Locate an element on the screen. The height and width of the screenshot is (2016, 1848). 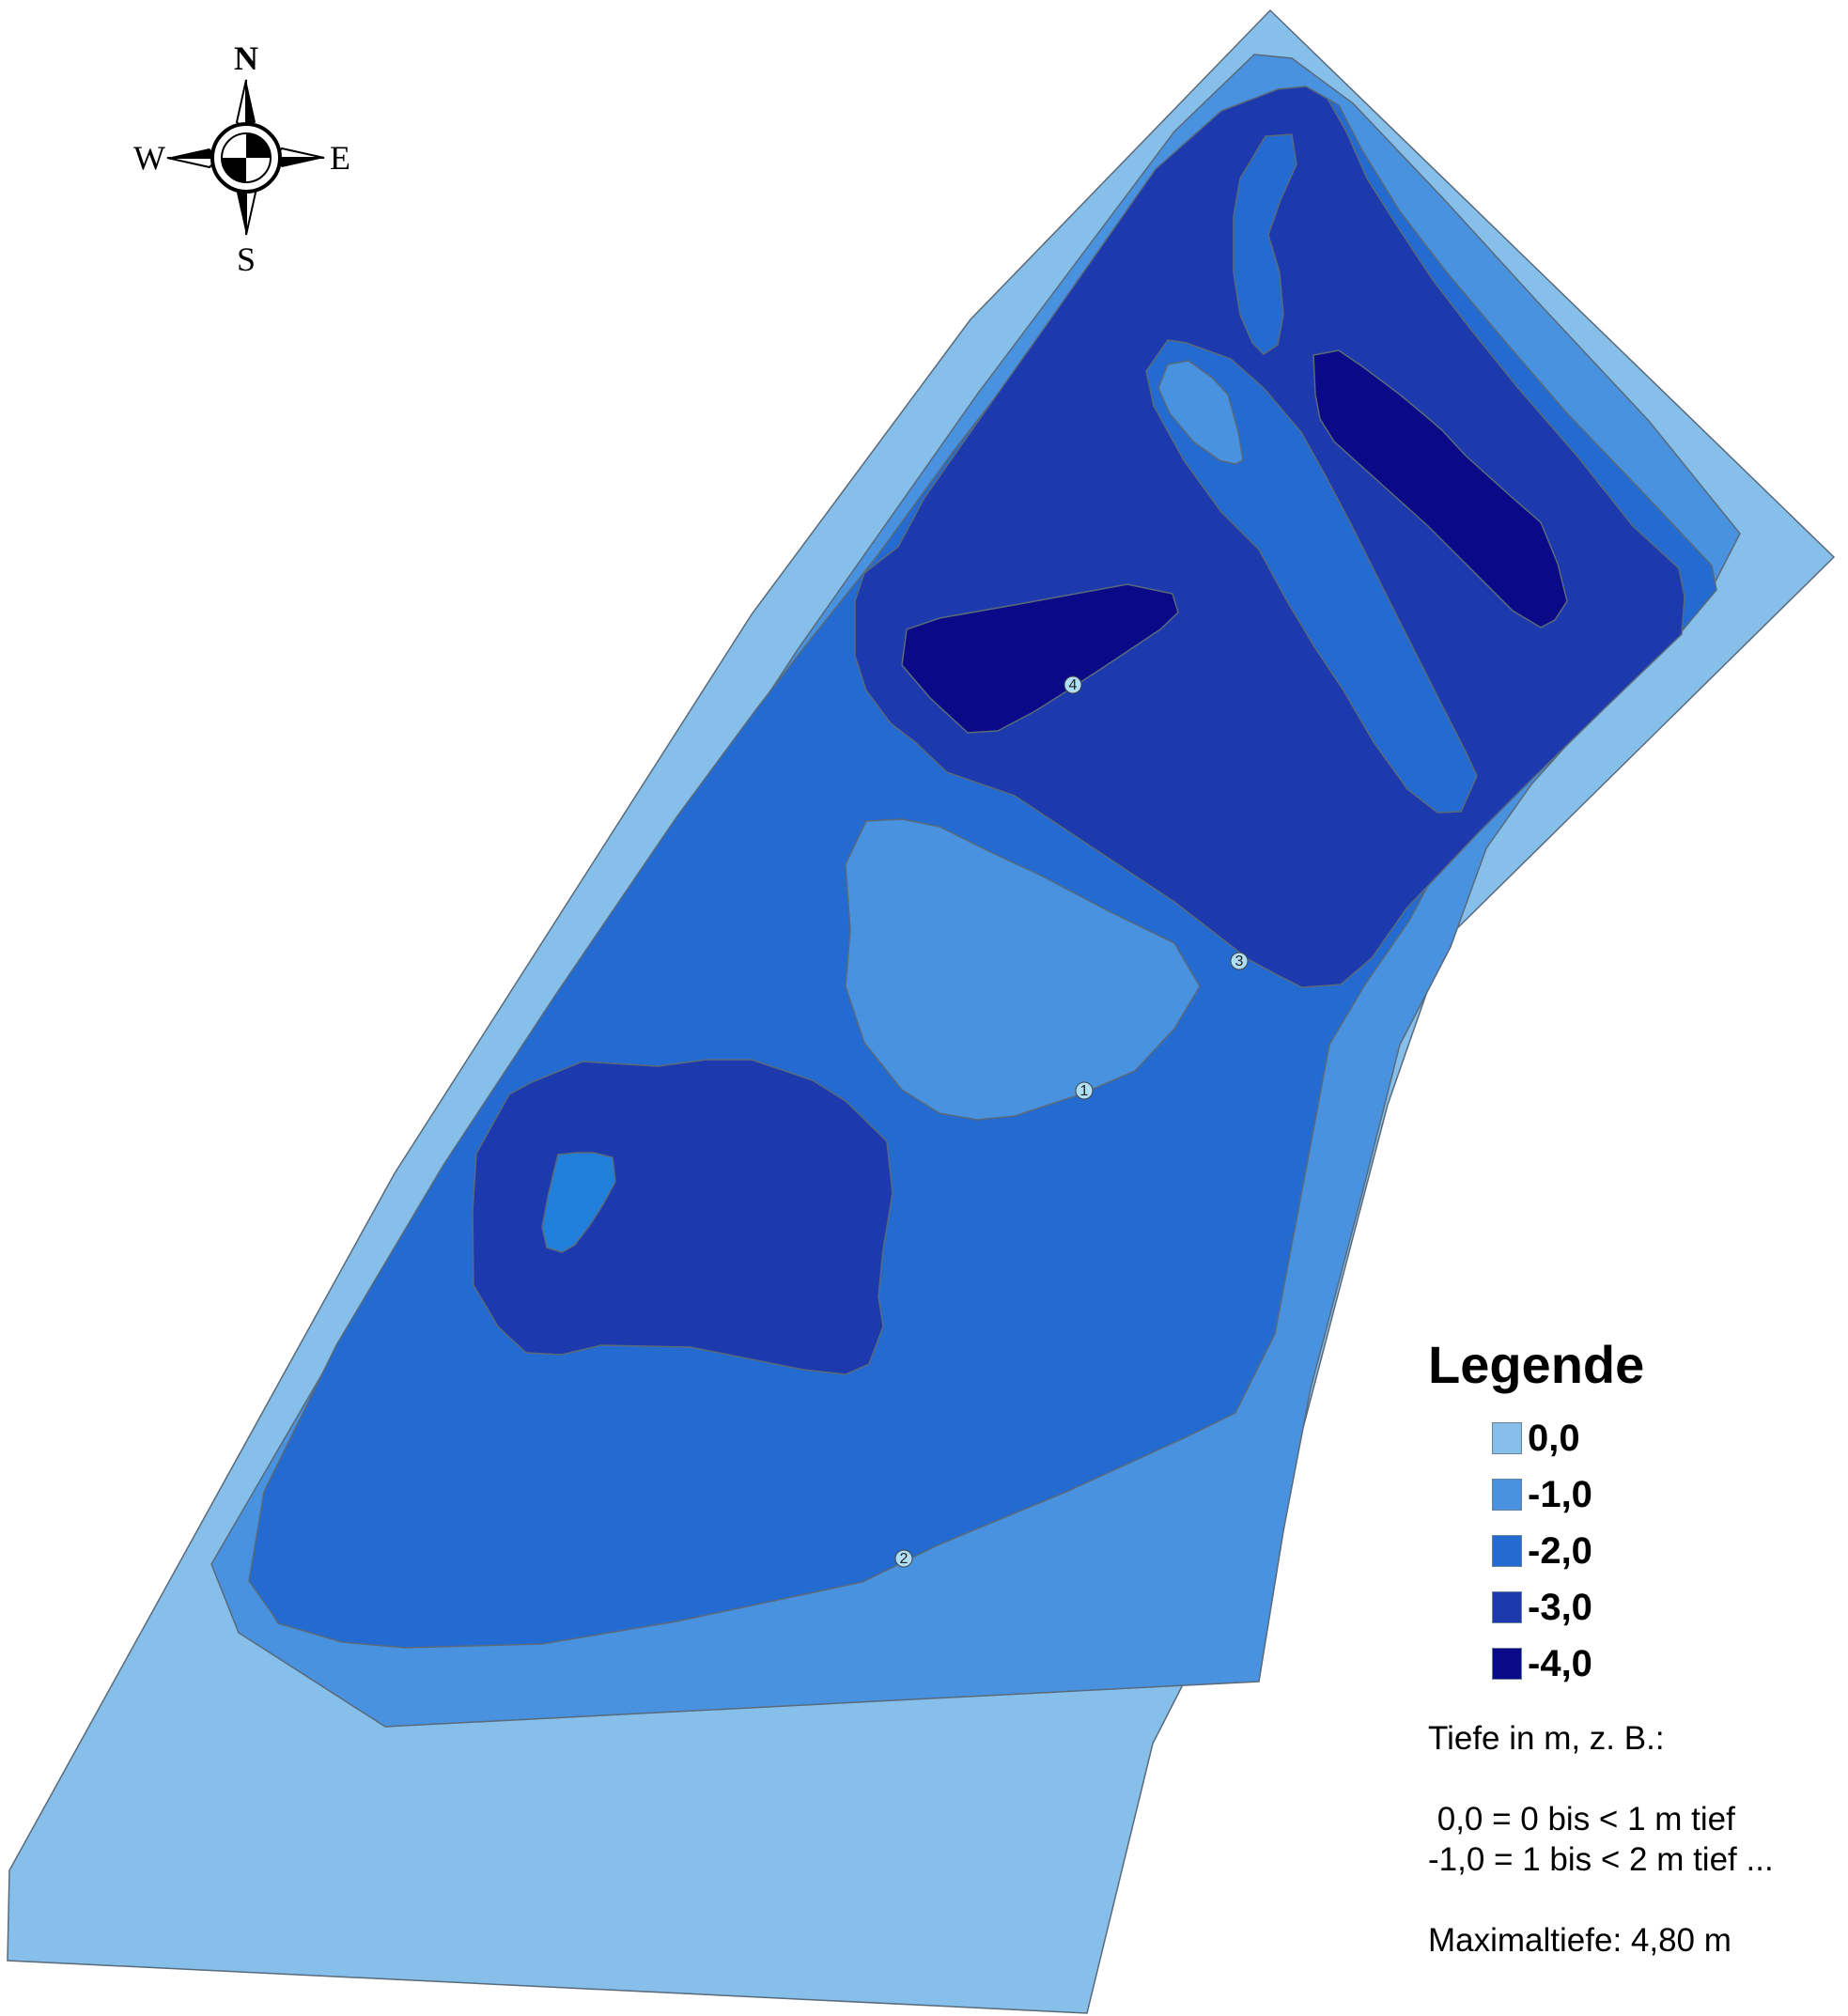
legend-label: -4,0 is located at coordinates (1560, 1663).